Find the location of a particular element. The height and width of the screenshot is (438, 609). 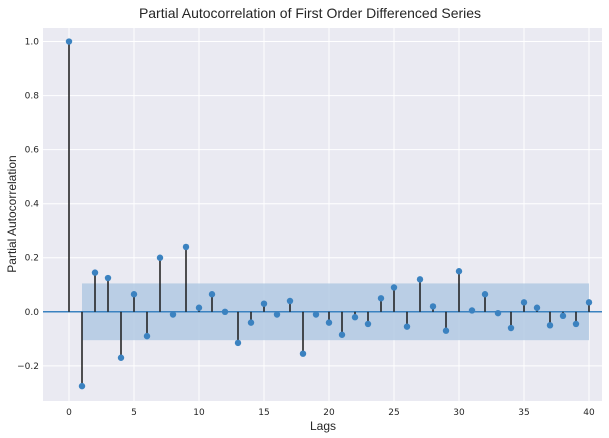

x-tick-label: 35 is located at coordinates (523, 413).